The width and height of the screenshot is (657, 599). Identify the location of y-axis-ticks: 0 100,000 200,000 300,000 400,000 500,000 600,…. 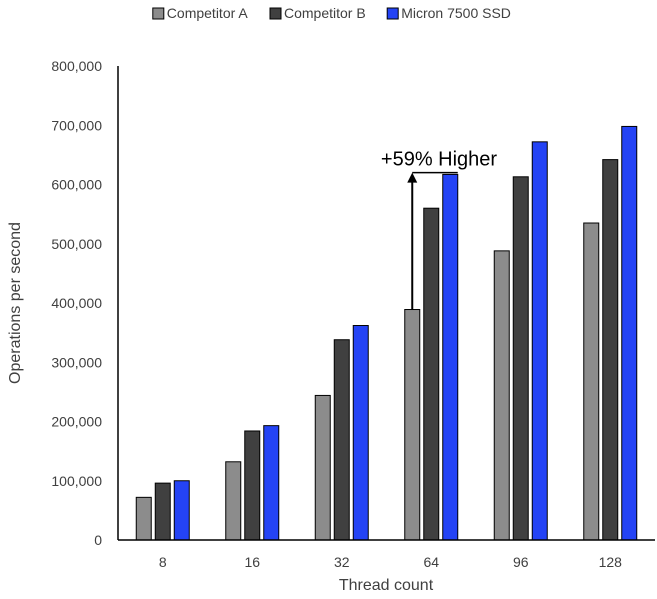
(76, 303).